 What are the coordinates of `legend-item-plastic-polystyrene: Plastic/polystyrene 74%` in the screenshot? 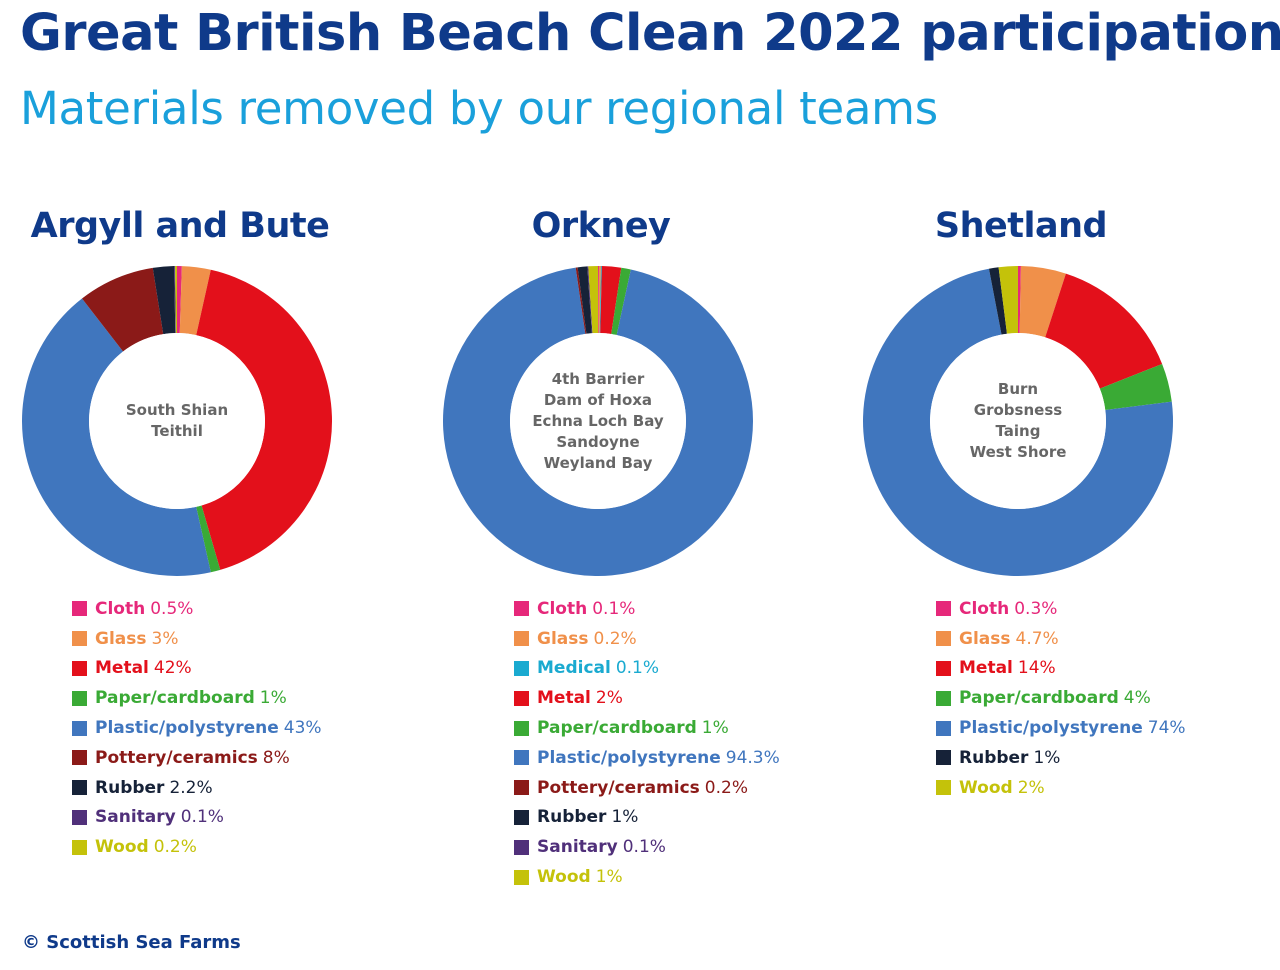 It's located at (1061, 728).